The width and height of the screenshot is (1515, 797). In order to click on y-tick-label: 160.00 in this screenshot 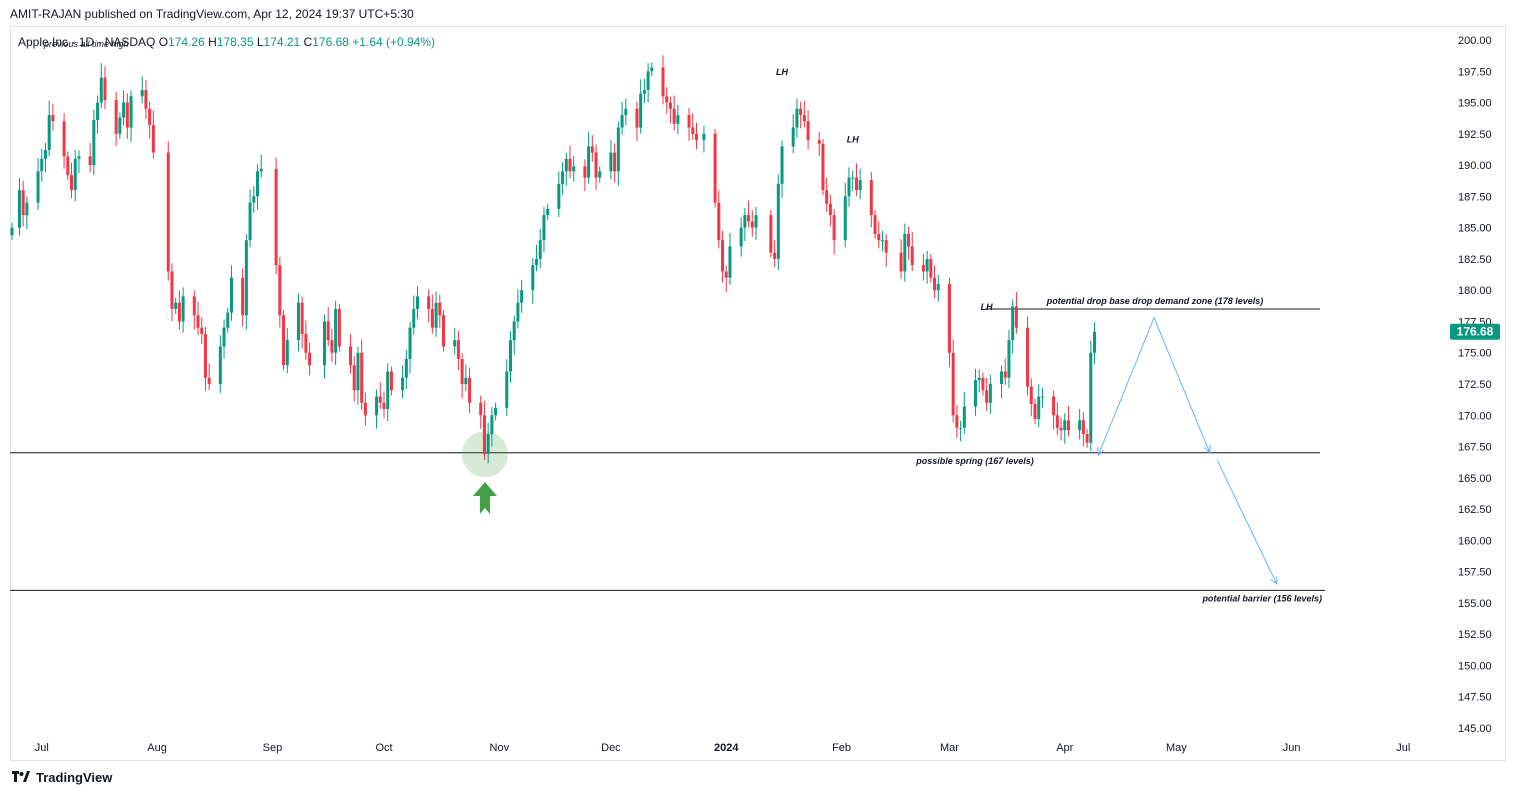, I will do `click(1475, 541)`.